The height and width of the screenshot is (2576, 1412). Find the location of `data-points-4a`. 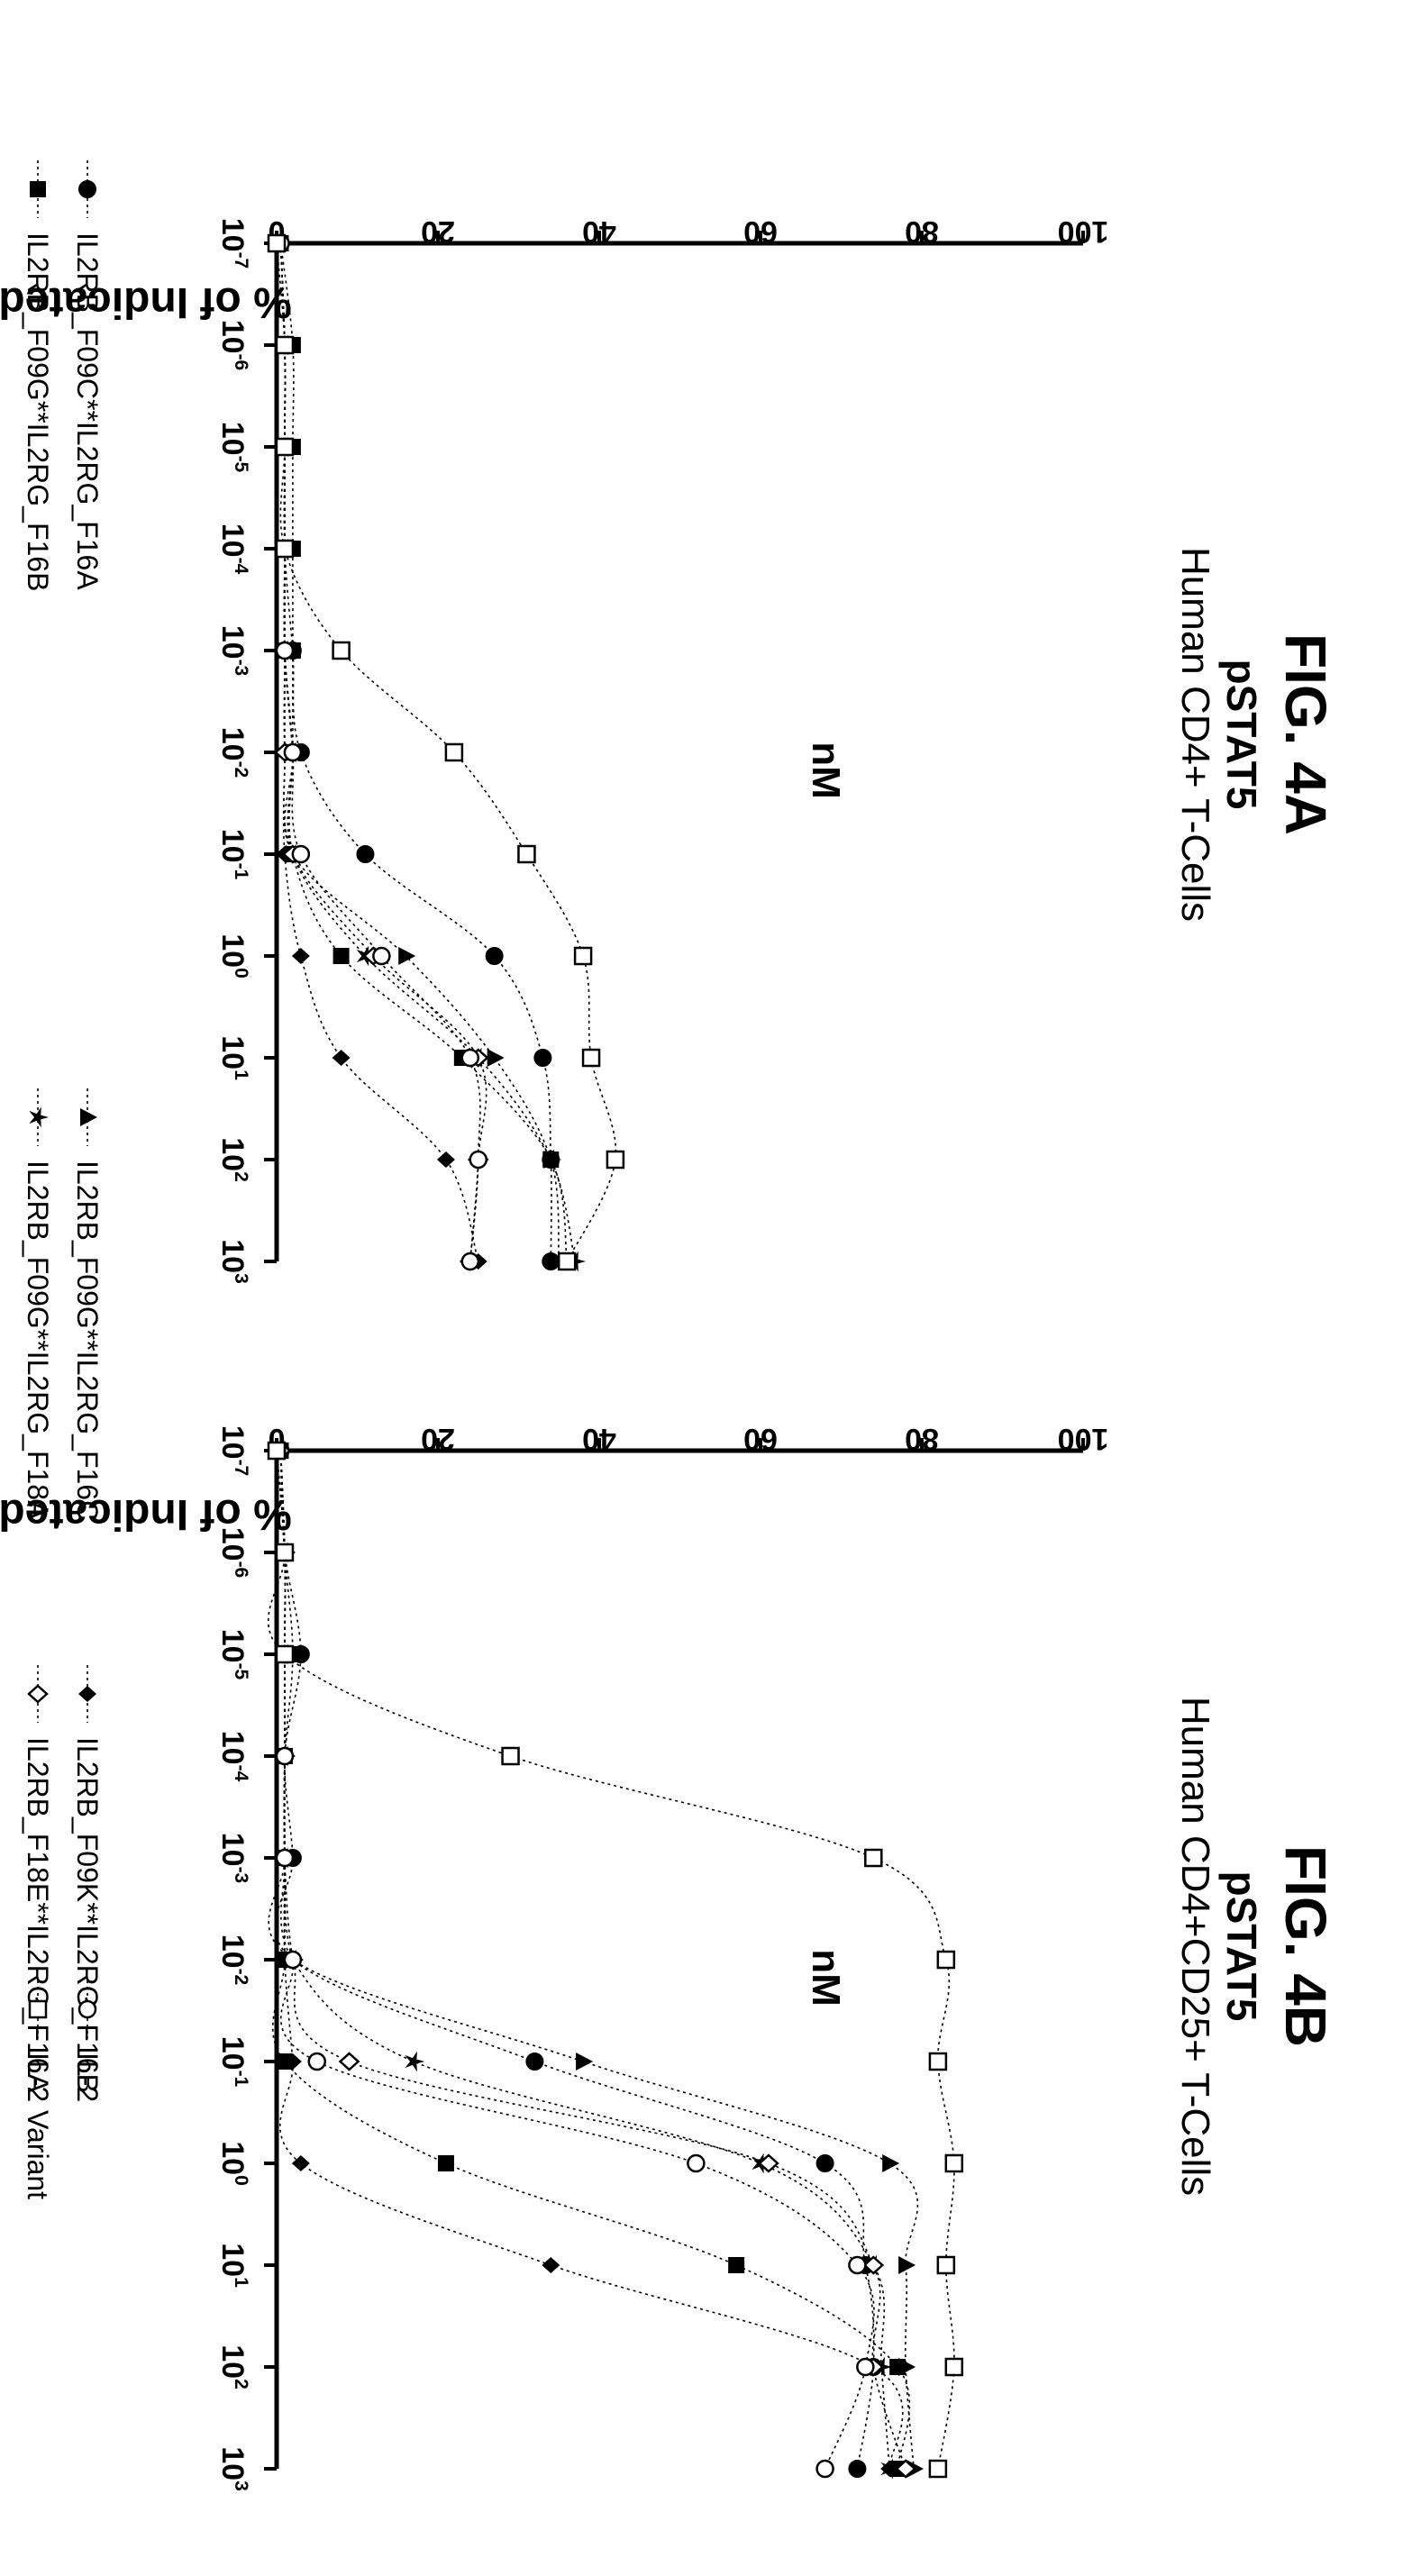

data-points-4a is located at coordinates (446, 752).